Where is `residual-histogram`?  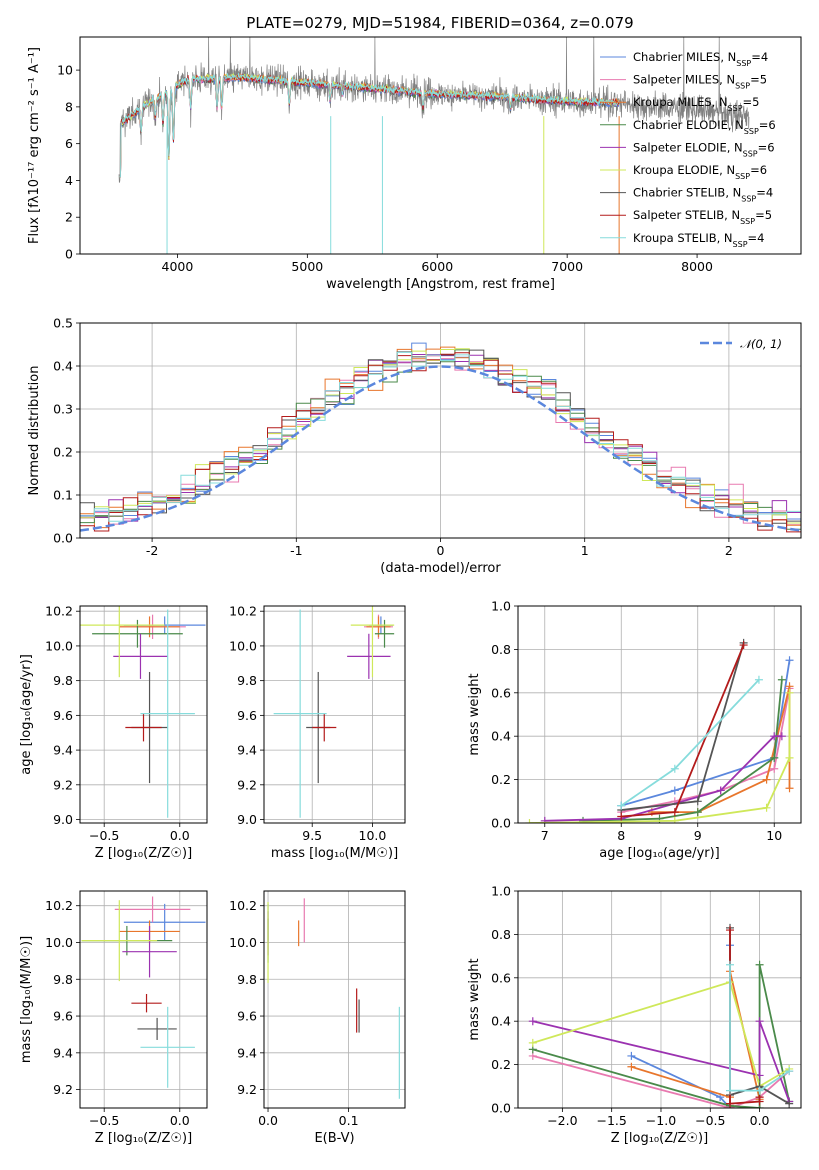 residual-histogram is located at coordinates (440, 436).